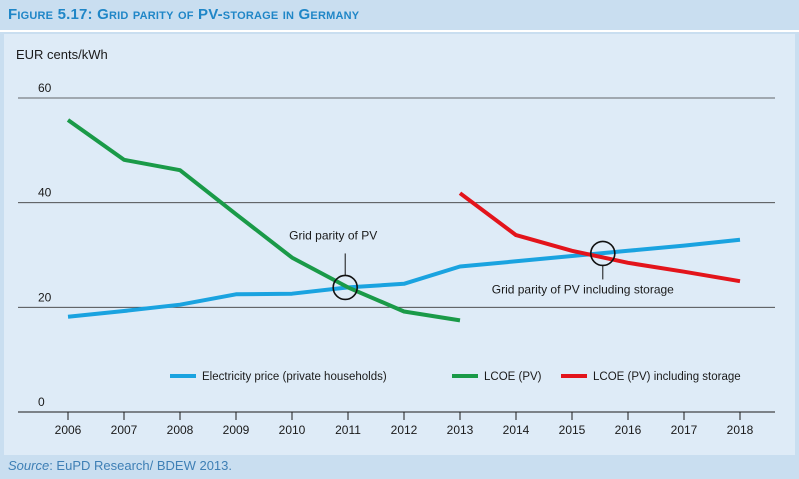 This screenshot has height=479, width=799. Describe the element at coordinates (460, 430) in the screenshot. I see `x-tick-label: 2013` at that location.